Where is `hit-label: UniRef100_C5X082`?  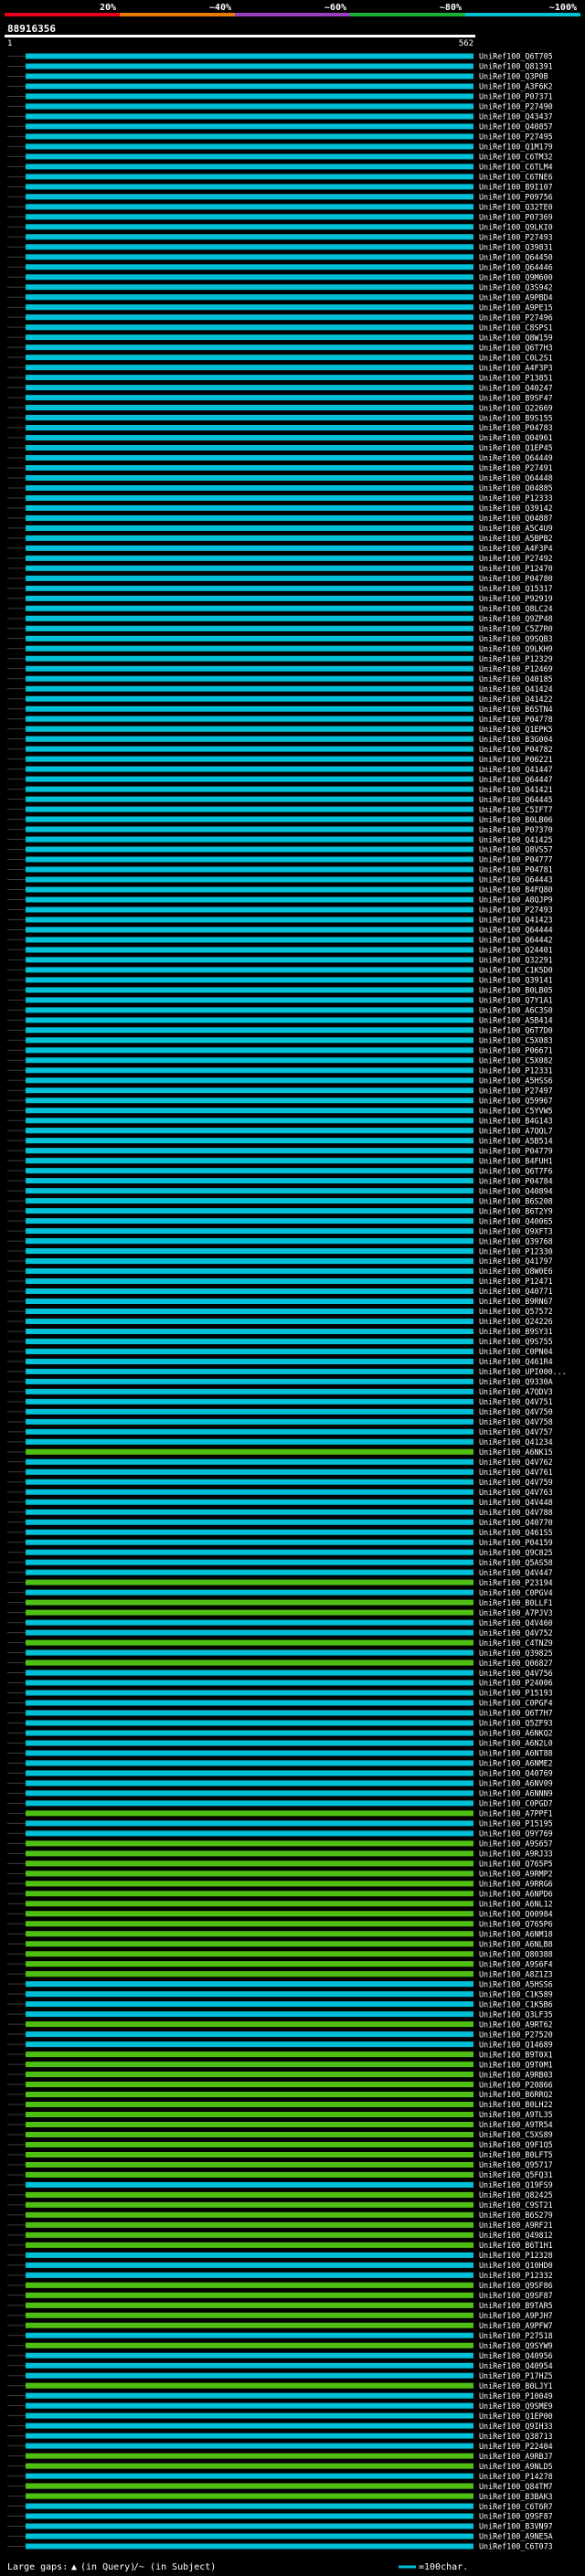 hit-label: UniRef100_C5X082 is located at coordinates (516, 1060).